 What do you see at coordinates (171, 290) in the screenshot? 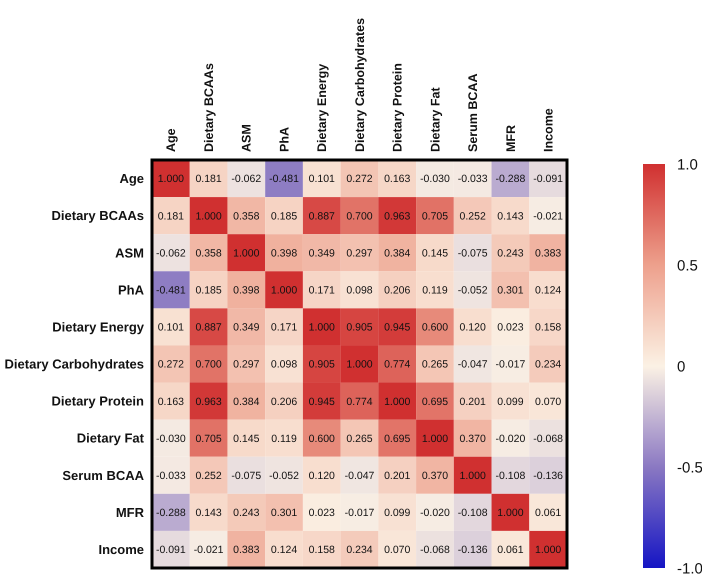
I see `data-label: -0.481` at bounding box center [171, 290].